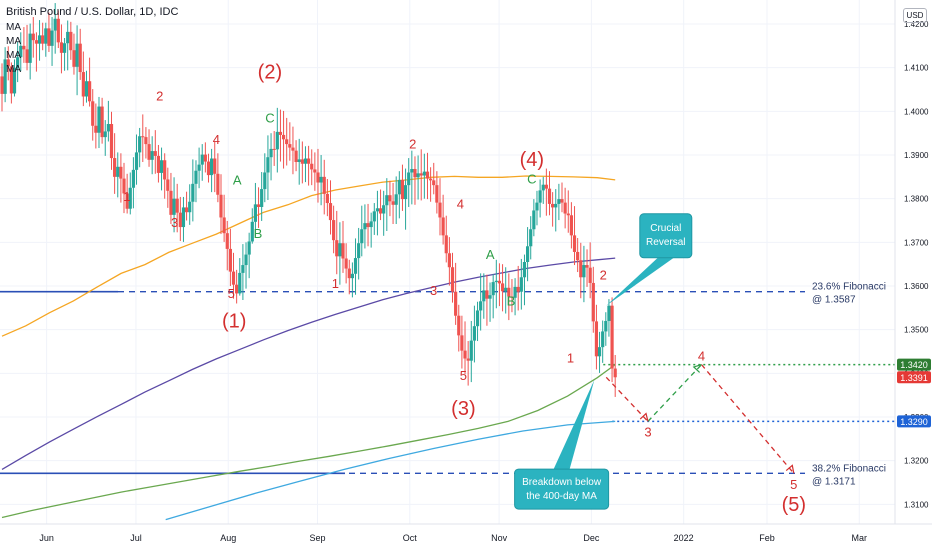  Describe the element at coordinates (13, 41) in the screenshot. I see `ma-legend-2: MA` at that location.